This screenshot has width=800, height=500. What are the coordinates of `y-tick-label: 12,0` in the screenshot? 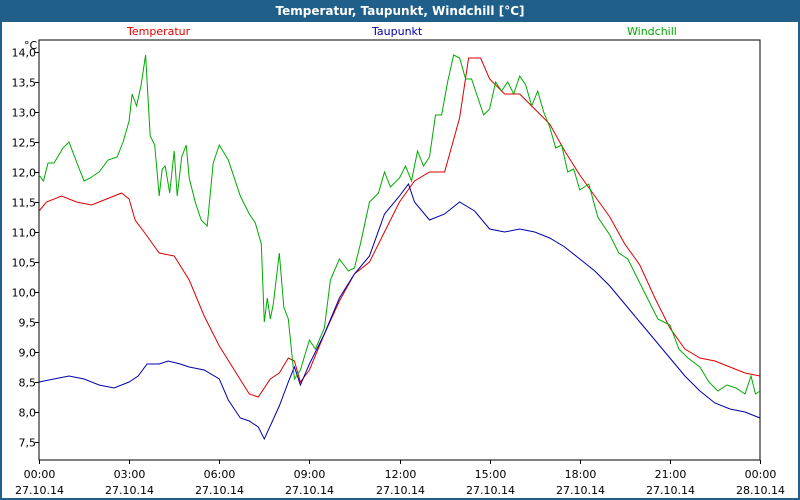 It's located at (24, 173).